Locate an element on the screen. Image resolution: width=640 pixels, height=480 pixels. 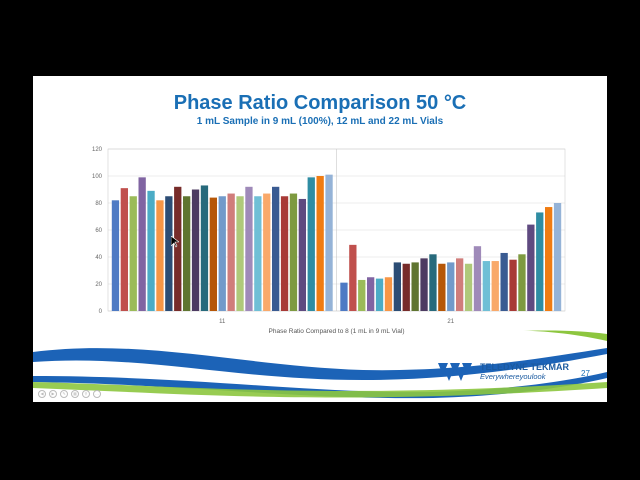
page-number: 27 is located at coordinates (585, 373).